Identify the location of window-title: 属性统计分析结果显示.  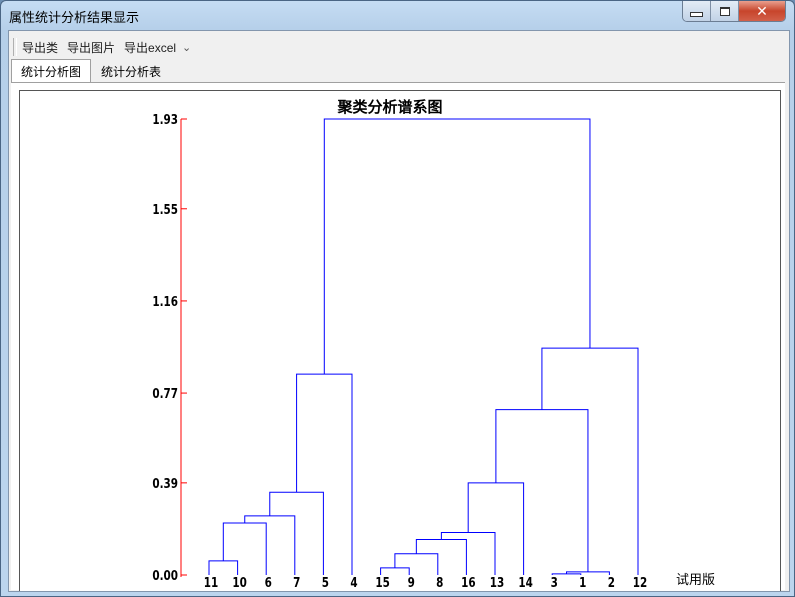
(74, 17).